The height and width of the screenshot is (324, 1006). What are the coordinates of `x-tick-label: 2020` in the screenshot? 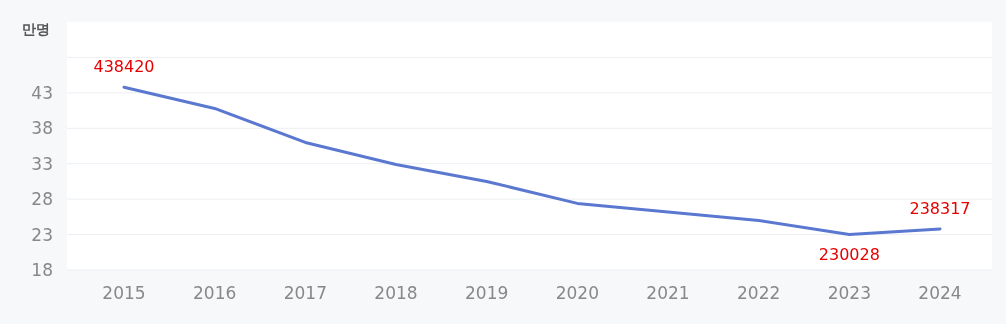 It's located at (577, 293).